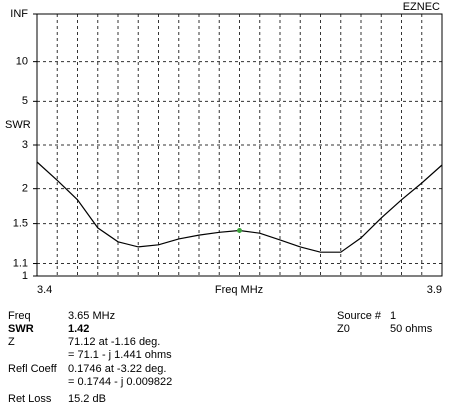 Image resolution: width=467 pixels, height=416 pixels. I want to click on y-tick-label: 1.1, so click(20, 263).